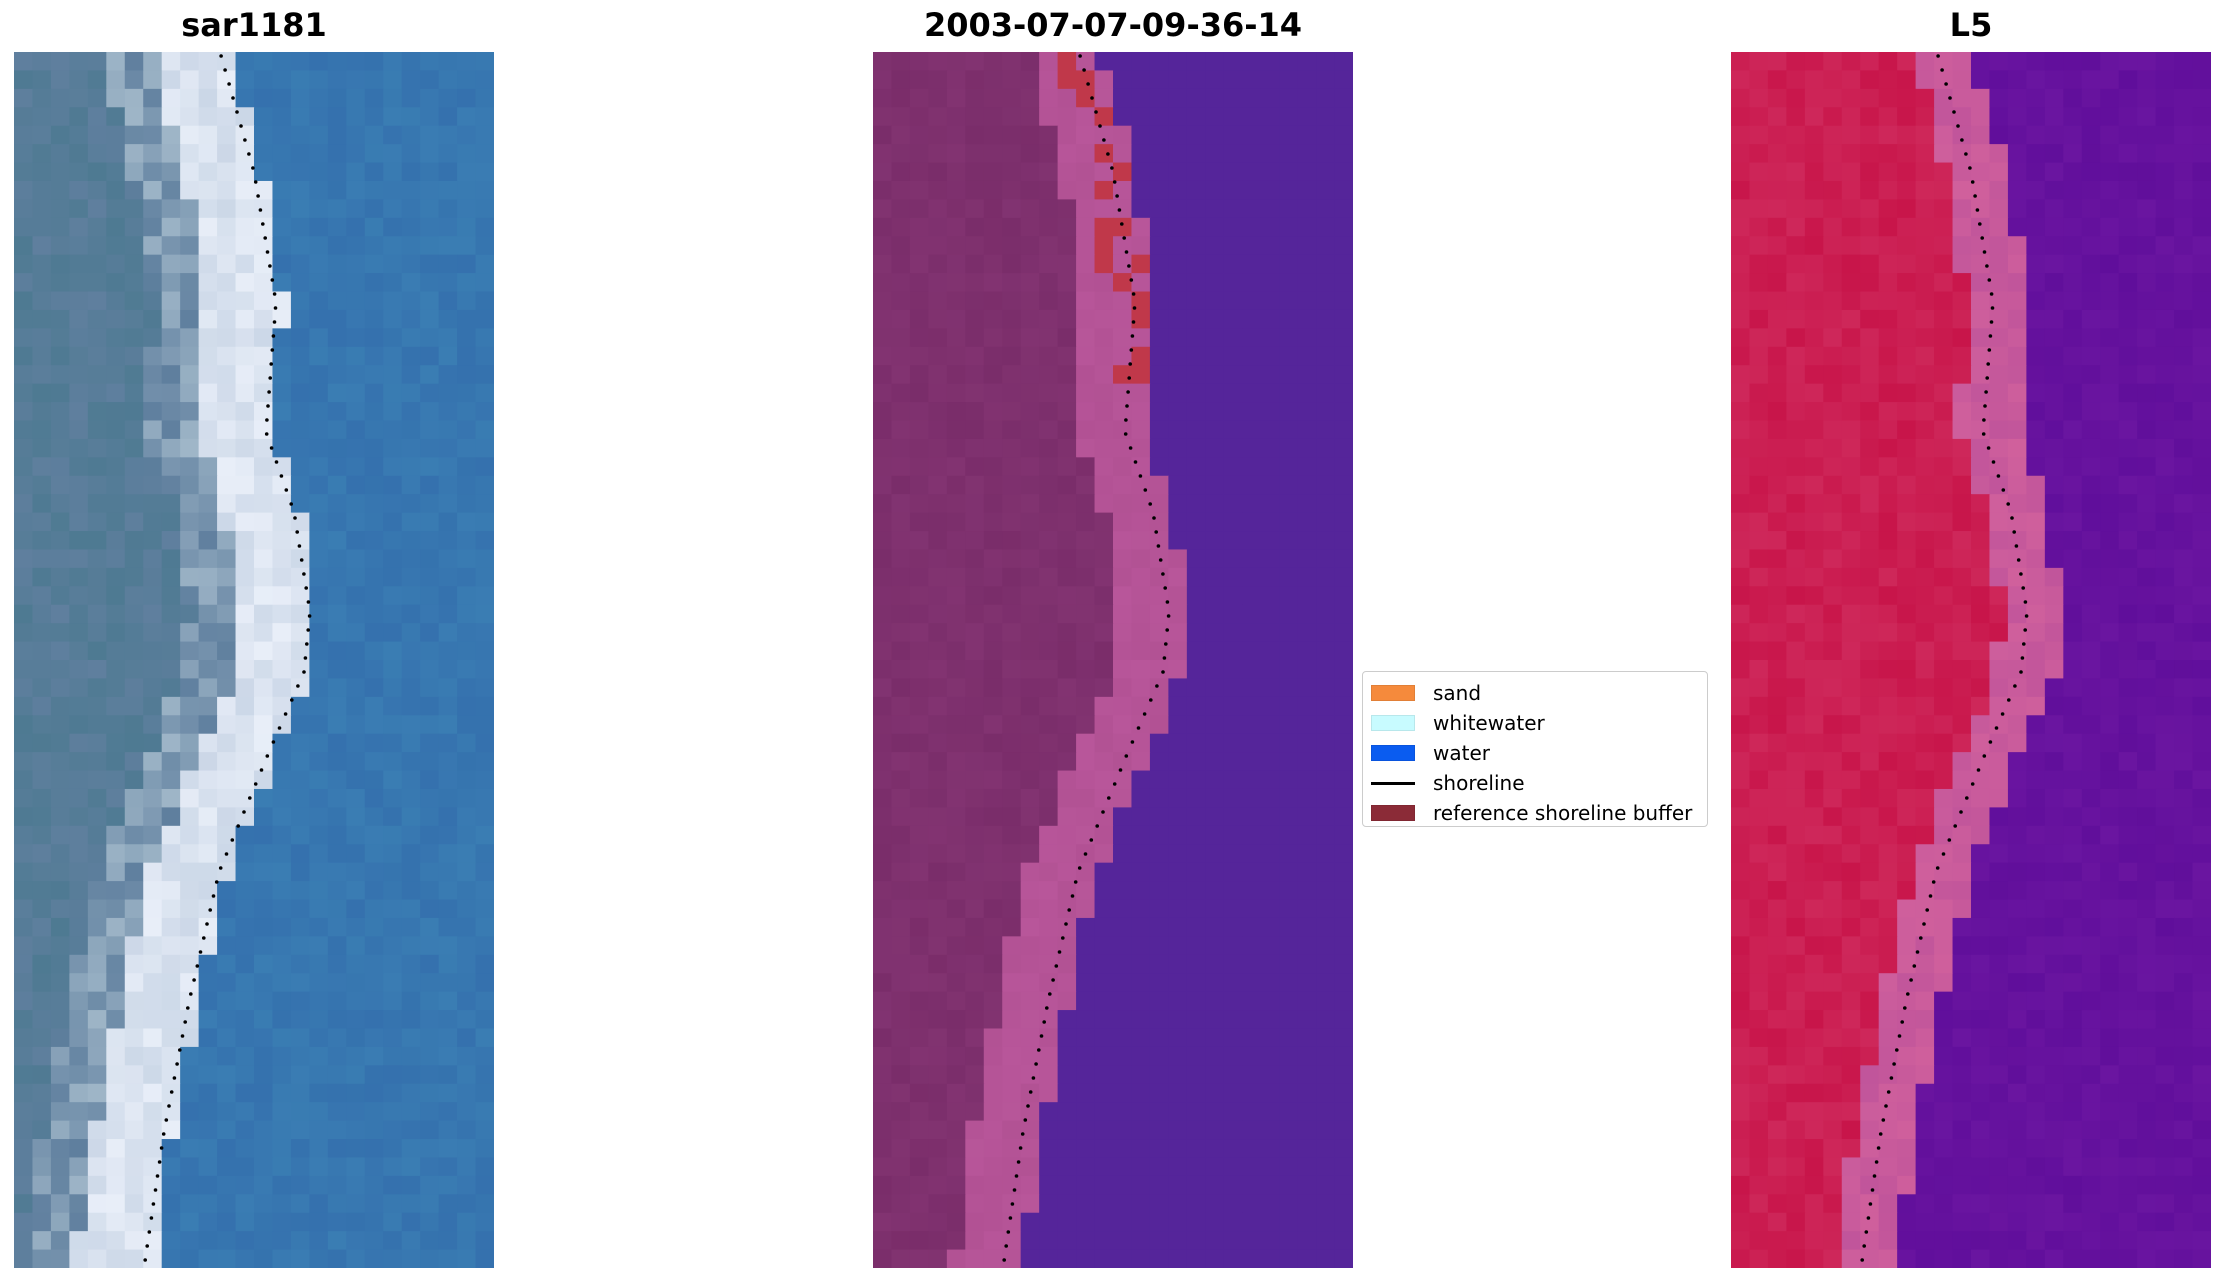 This screenshot has height=1283, width=2223. Describe the element at coordinates (1563, 813) in the screenshot. I see `legend-label-reference-buffer: reference shoreline buffer` at that location.